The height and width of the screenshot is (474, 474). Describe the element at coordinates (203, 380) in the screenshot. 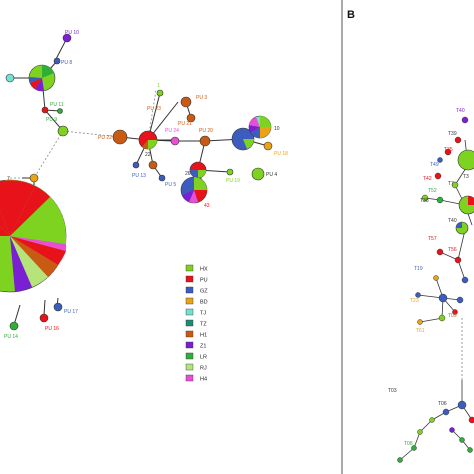

I see `legend-label: H4` at that location.